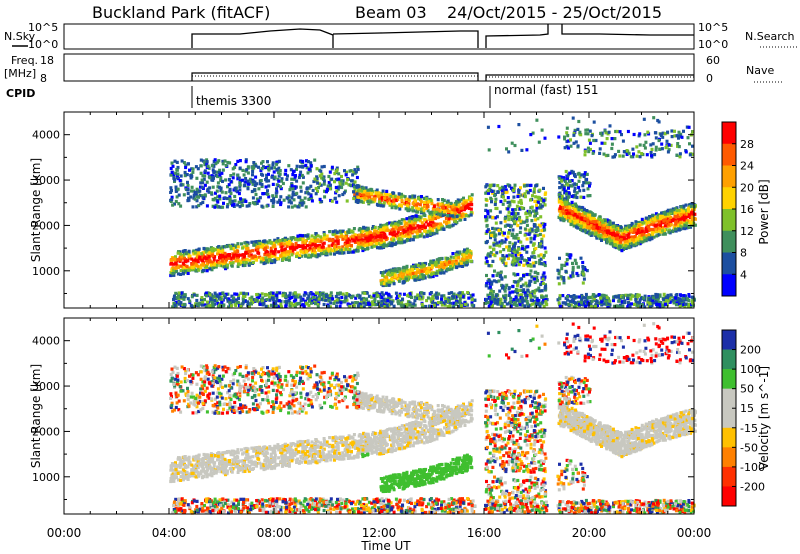  What do you see at coordinates (709, 78) in the screenshot?
I see `nave-tick-bottom: 0` at bounding box center [709, 78].